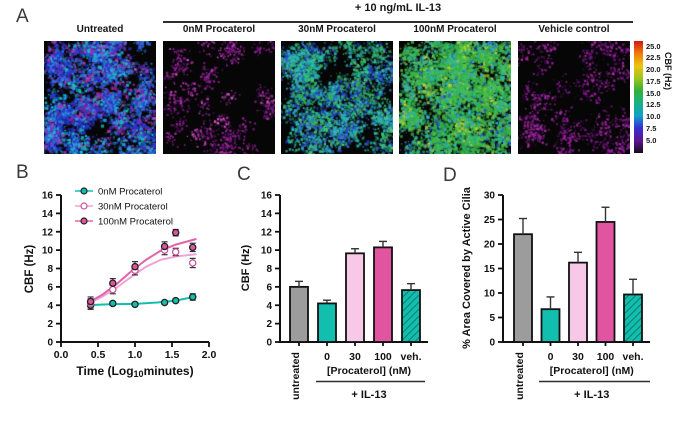  What do you see at coordinates (455, 97) in the screenshot?
I see `micrograph-100nm-procaterol` at bounding box center [455, 97].